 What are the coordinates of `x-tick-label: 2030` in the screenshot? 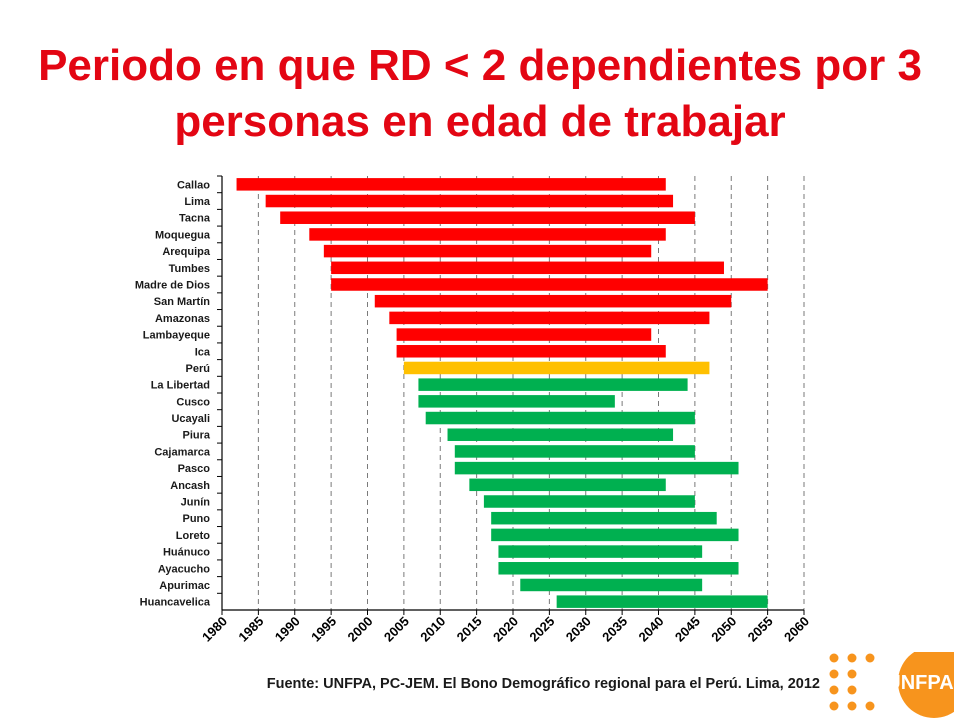 It's located at (578, 629).